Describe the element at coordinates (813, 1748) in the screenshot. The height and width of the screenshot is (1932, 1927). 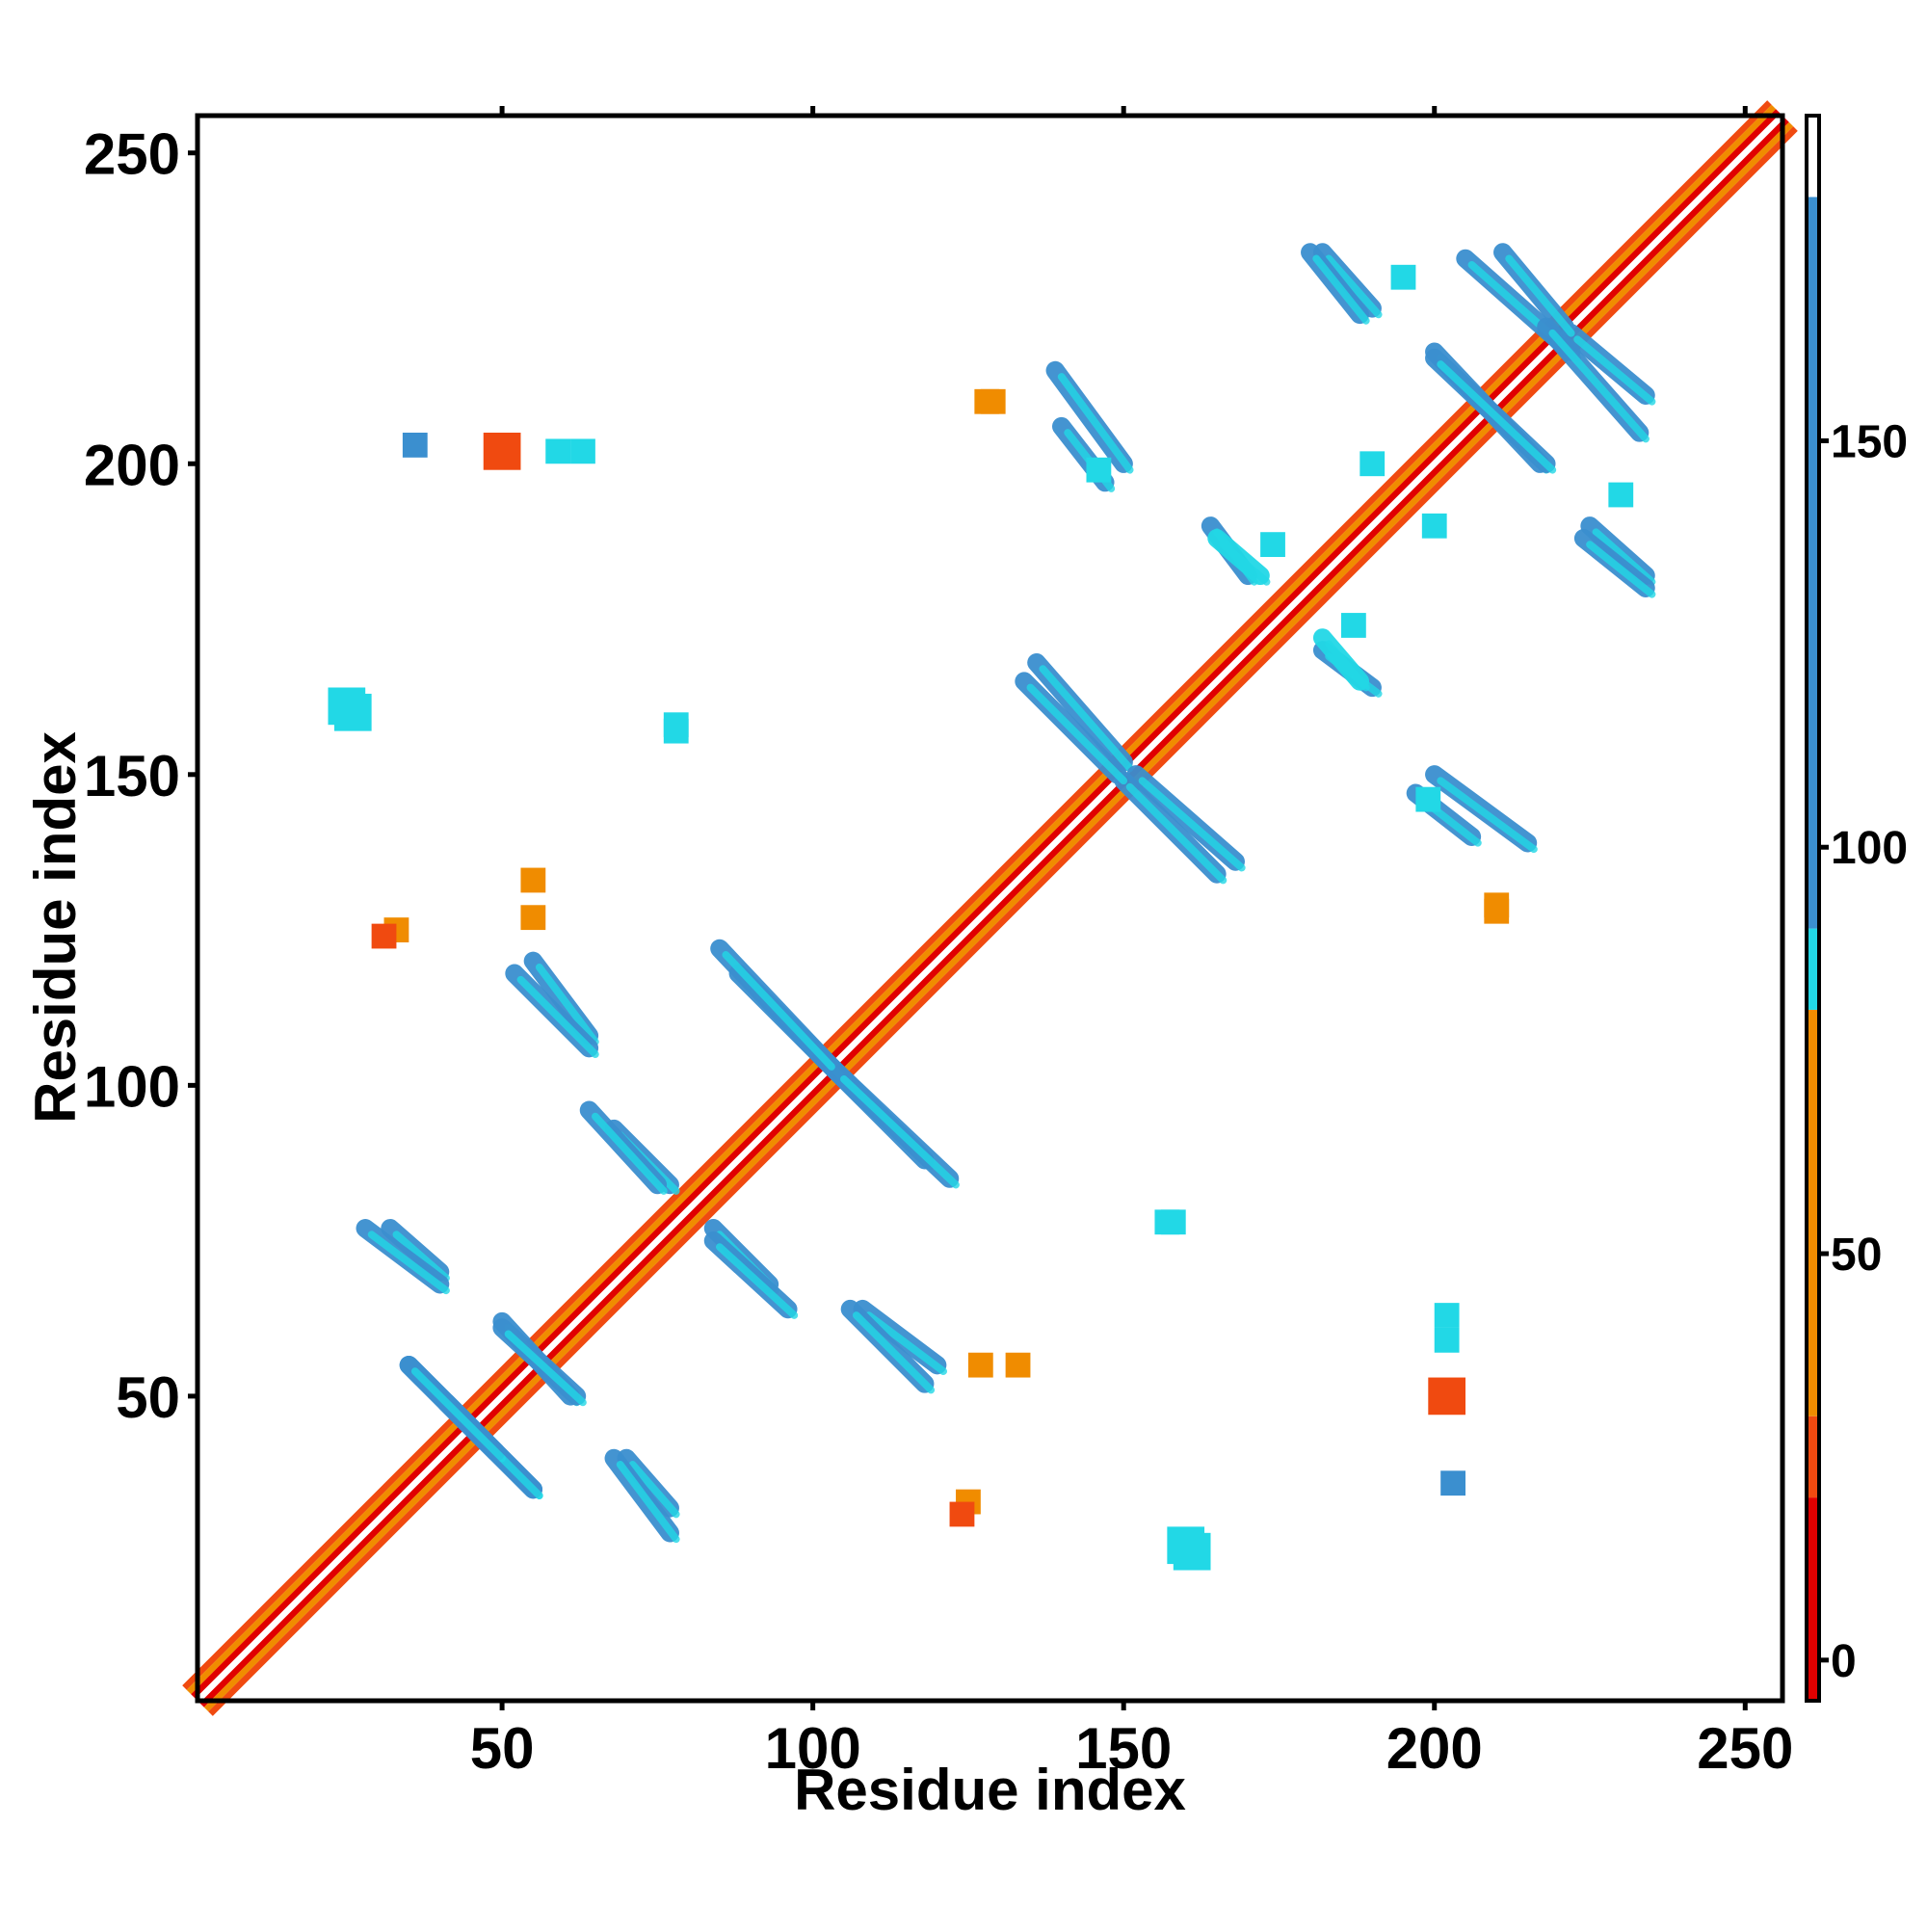
I see `x-tick-label: 100` at that location.